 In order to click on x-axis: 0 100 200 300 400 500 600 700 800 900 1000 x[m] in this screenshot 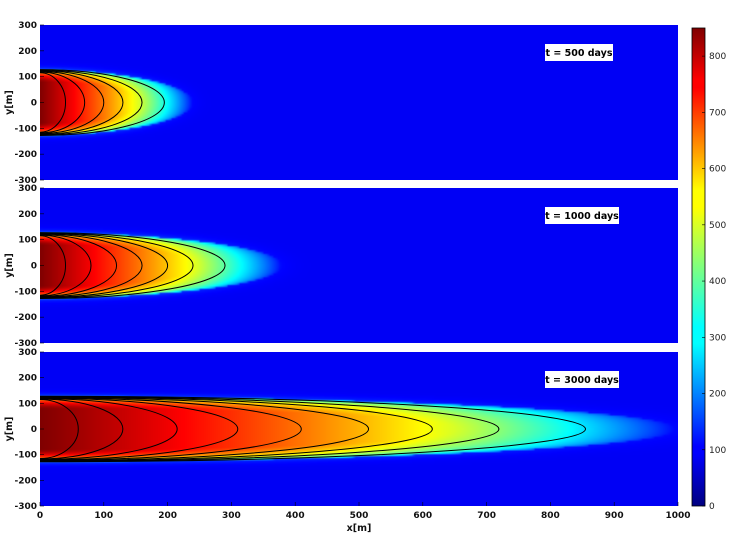, I will do `click(364, 518)`.